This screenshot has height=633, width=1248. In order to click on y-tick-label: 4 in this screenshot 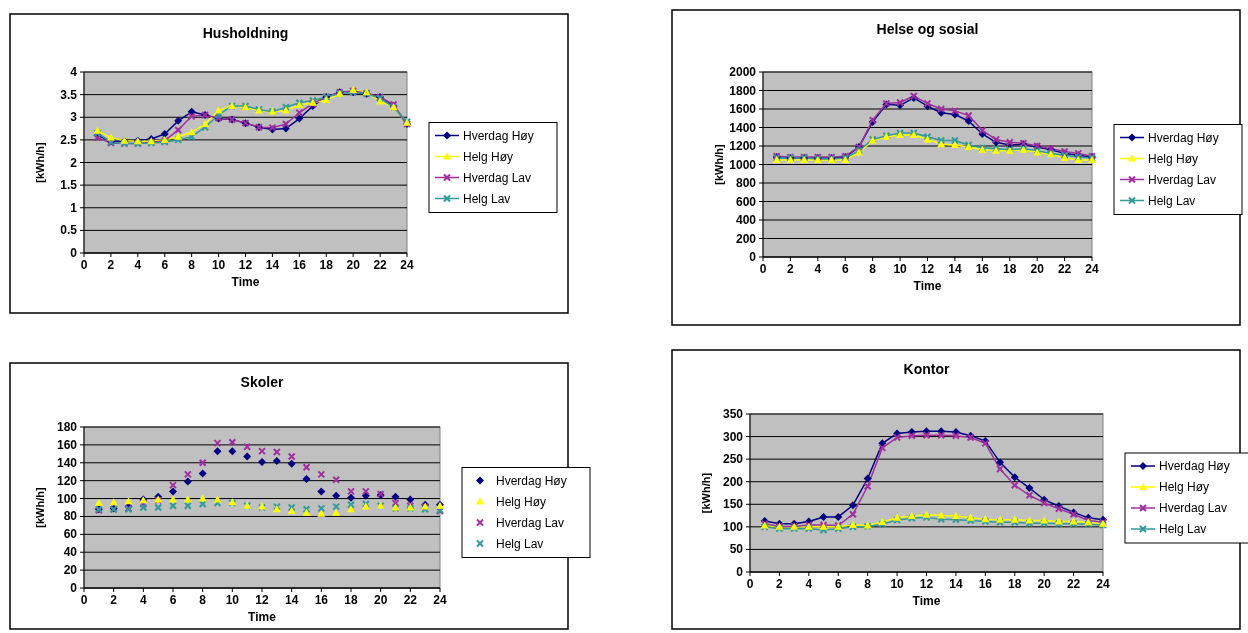, I will do `click(74, 72)`.